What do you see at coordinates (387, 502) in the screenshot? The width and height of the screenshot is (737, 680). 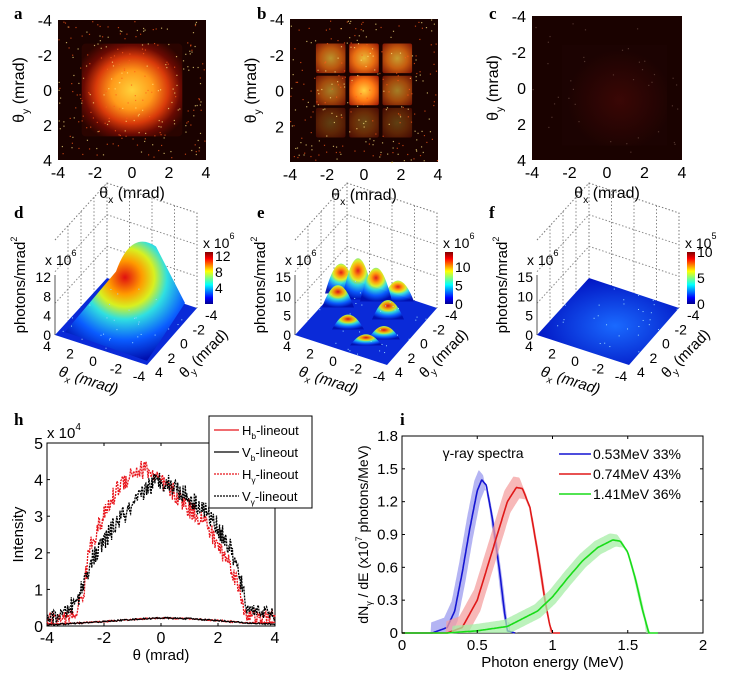 I see `y-tick-label: 1.2` at bounding box center [387, 502].